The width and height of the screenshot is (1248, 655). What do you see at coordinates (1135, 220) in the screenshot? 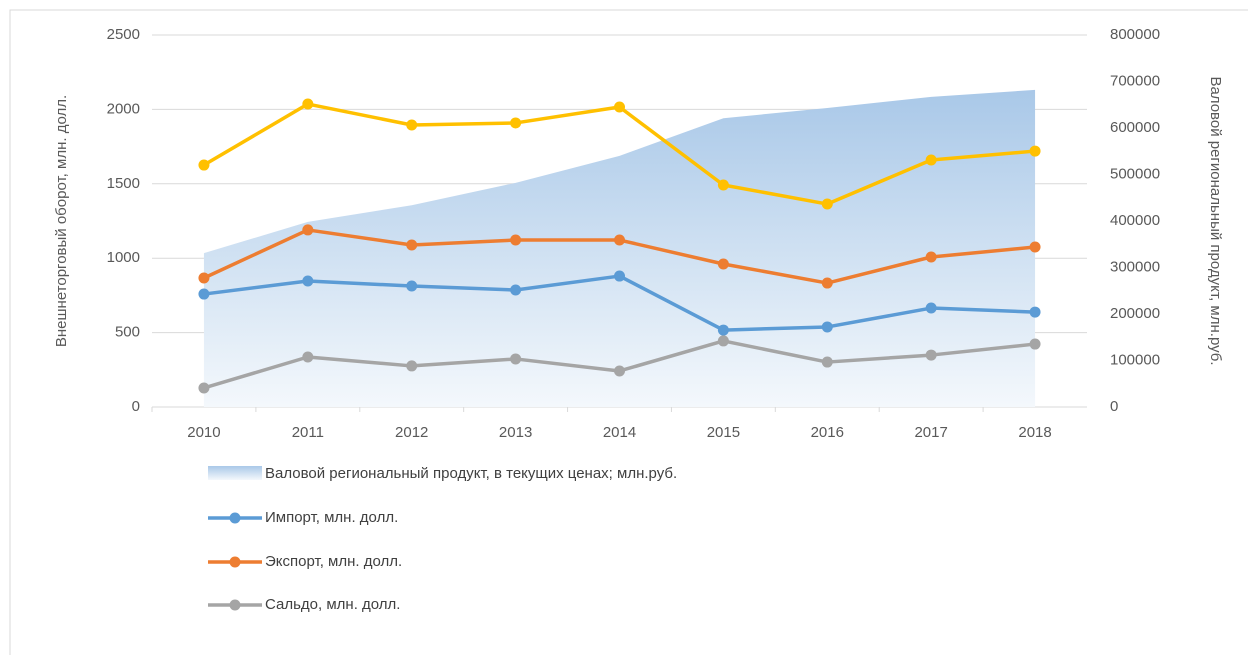
I see `y2-tick-label: 400000` at bounding box center [1135, 220].